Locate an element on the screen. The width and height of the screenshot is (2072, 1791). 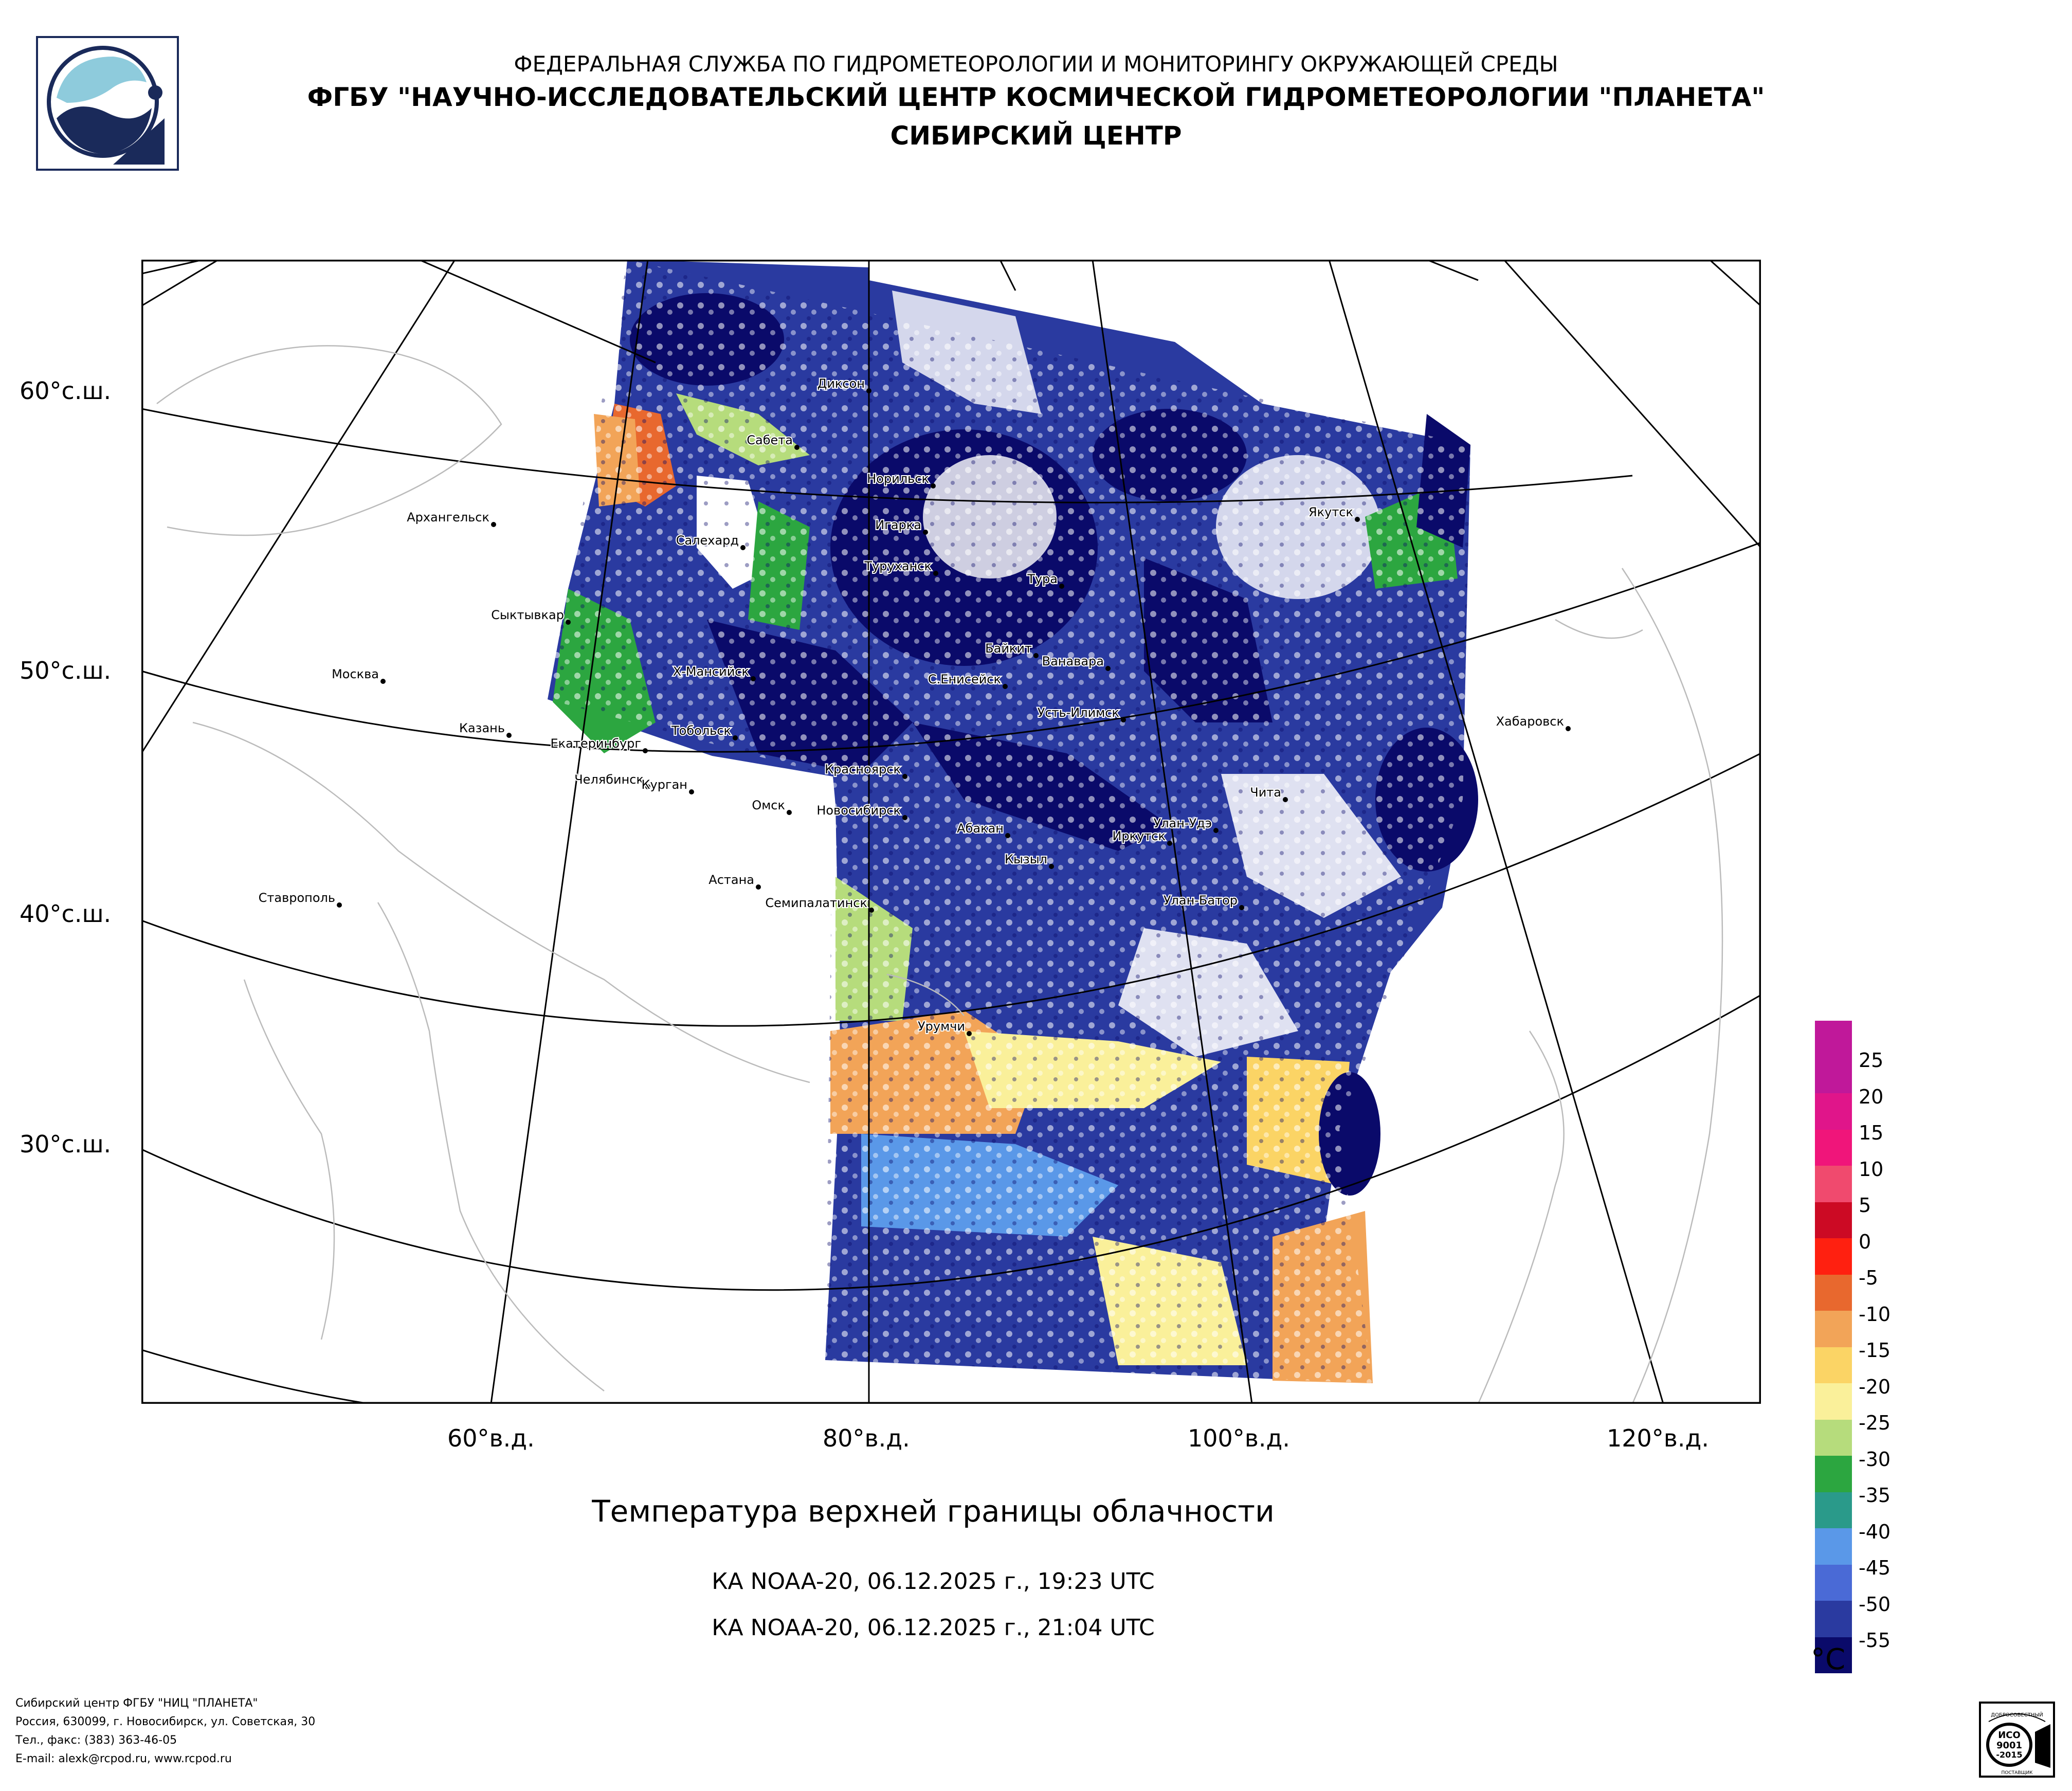
lat-label-50: 50°с.ш. is located at coordinates (66, 670).